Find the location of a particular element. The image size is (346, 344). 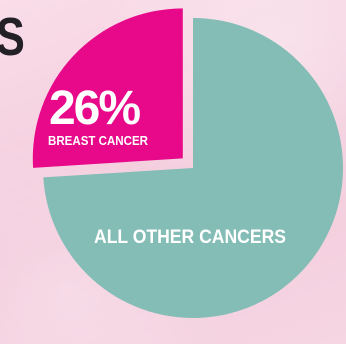

breast-cancer-label: BREAST CANCER is located at coordinates (98, 141).